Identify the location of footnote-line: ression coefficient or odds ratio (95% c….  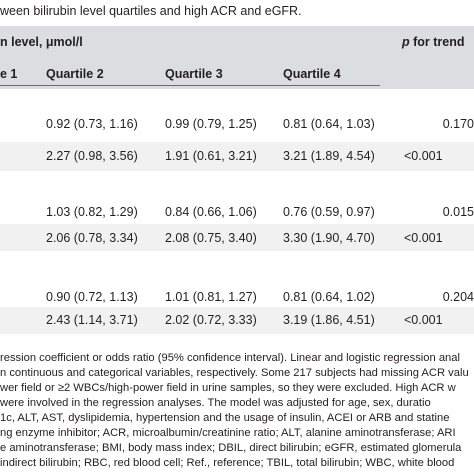
(230, 358).